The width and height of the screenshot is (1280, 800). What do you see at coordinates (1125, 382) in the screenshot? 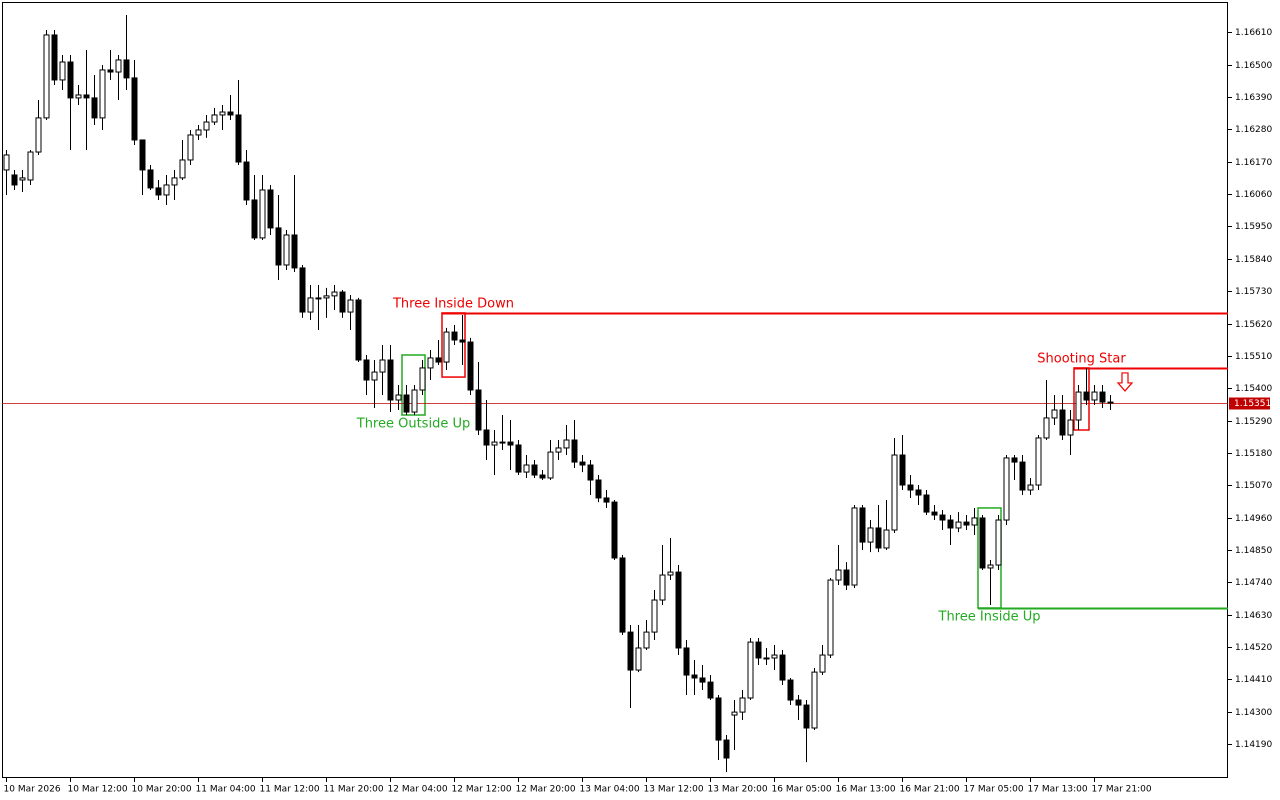
I see `signal-arrow` at bounding box center [1125, 382].